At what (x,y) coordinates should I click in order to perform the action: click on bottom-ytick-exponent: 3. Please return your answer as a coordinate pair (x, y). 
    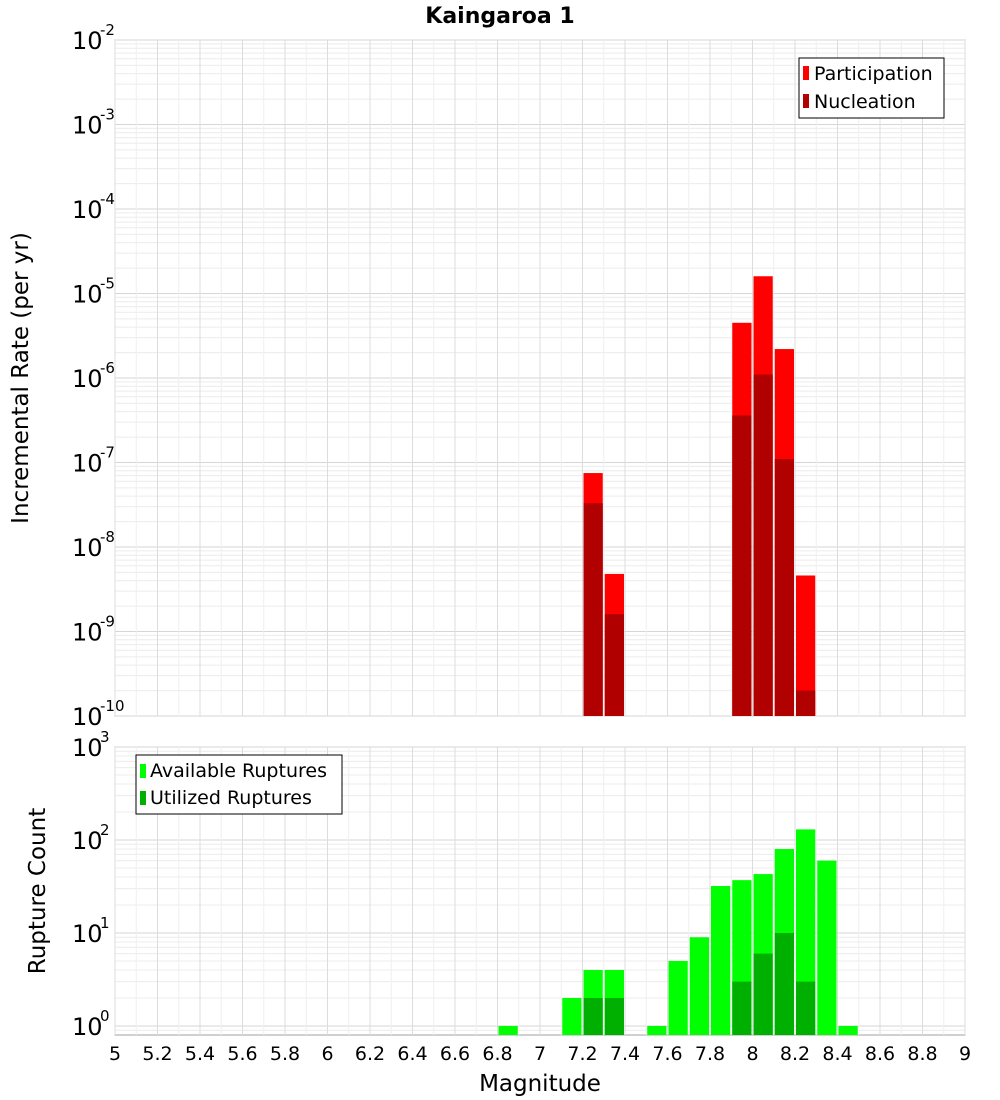
    Looking at the image, I should click on (105, 737).